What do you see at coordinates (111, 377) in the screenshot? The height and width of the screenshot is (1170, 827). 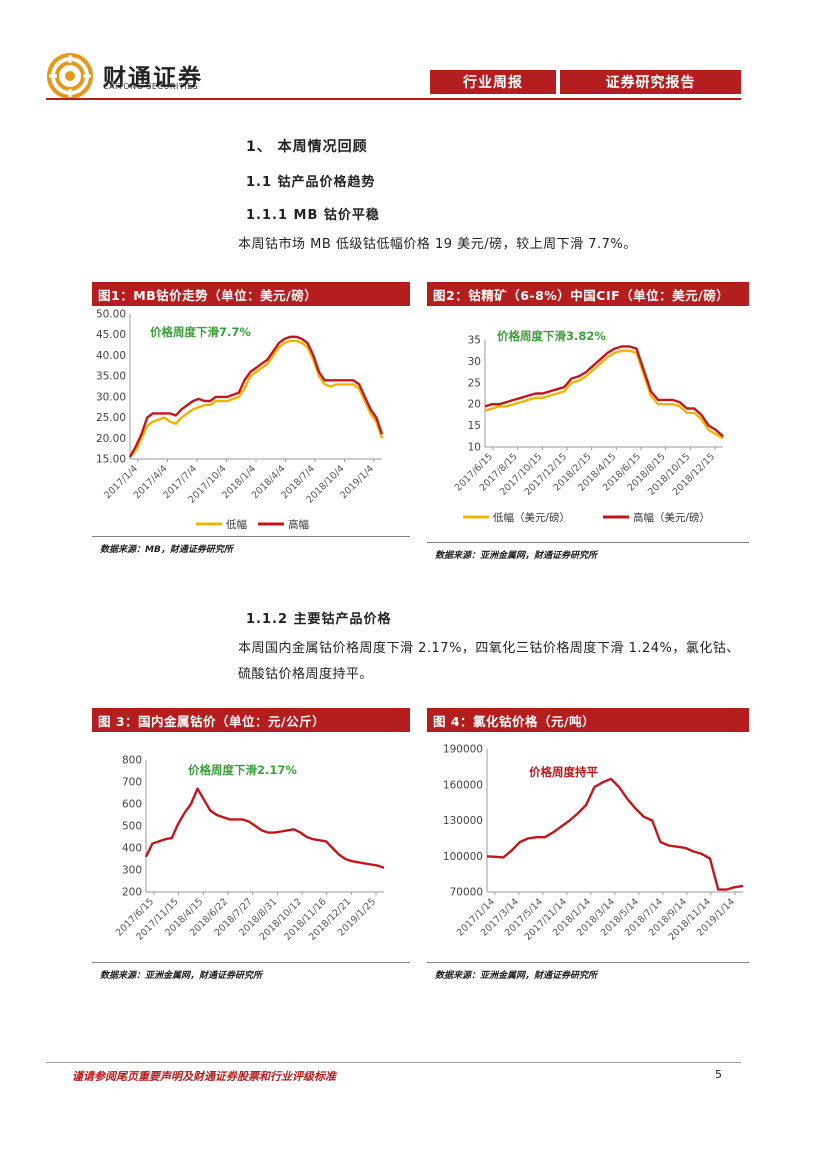 I see `y-tick-label: 35.00` at bounding box center [111, 377].